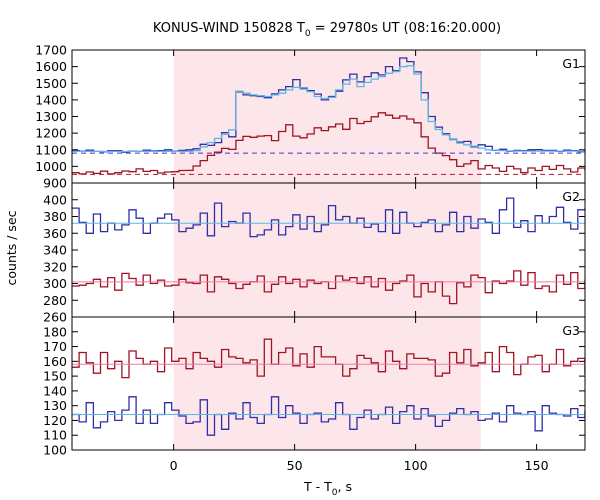  I want to click on y-tick-label: 180, so click(55, 331).